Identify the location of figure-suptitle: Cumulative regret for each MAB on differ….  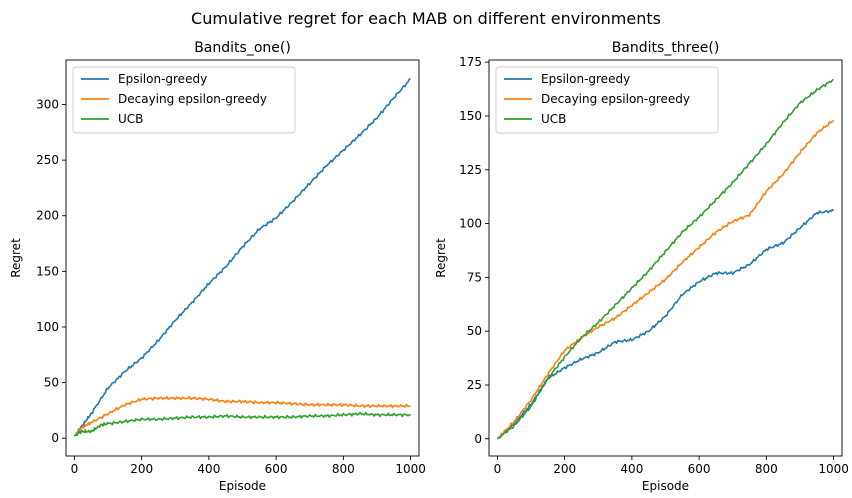
(426, 18).